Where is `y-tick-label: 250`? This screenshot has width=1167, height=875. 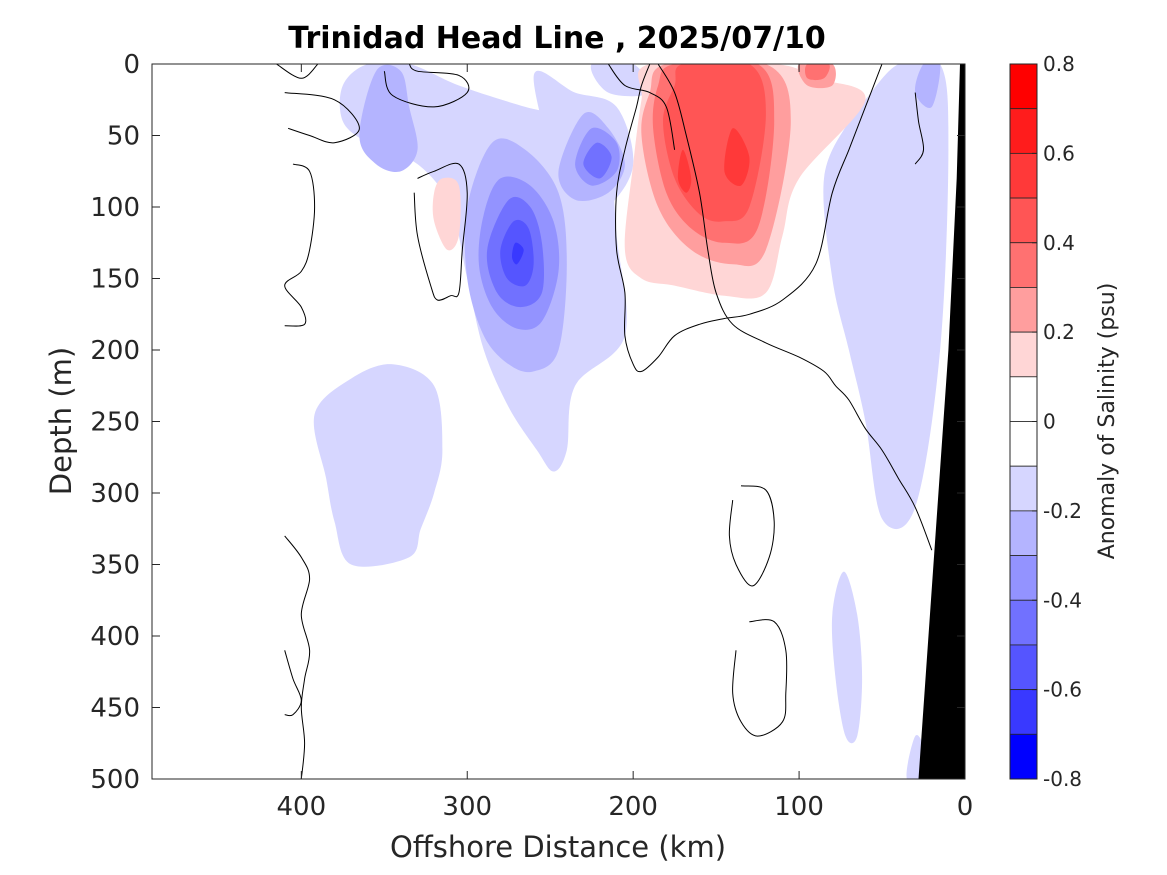 y-tick-label: 250 is located at coordinates (115, 423).